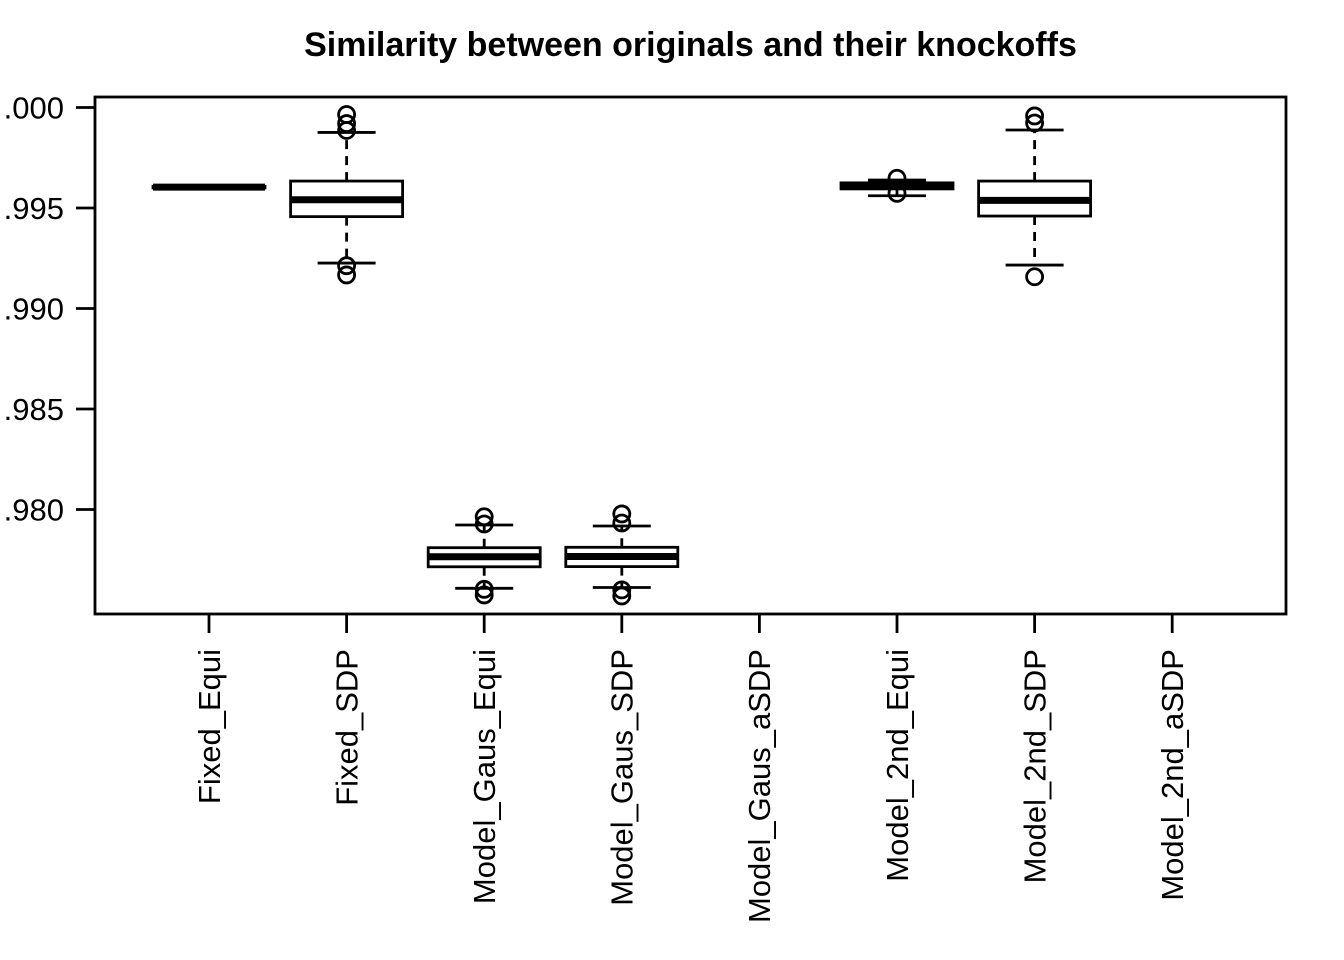  What do you see at coordinates (484, 776) in the screenshot?
I see `x-tick-label-model-gaus-equi: Model_Gaus_Equi` at bounding box center [484, 776].